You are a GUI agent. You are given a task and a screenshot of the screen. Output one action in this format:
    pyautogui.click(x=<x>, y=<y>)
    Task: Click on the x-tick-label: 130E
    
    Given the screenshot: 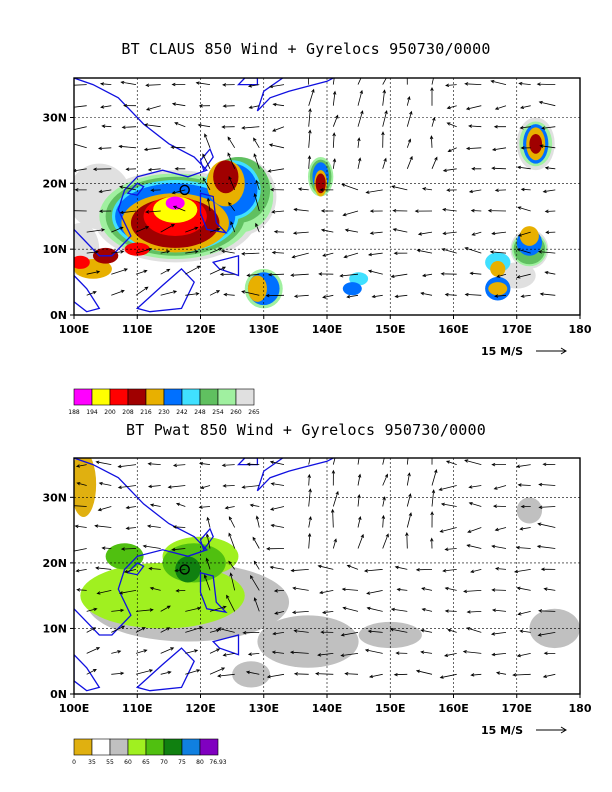 What is the action you would take?
    pyautogui.click(x=264, y=708)
    